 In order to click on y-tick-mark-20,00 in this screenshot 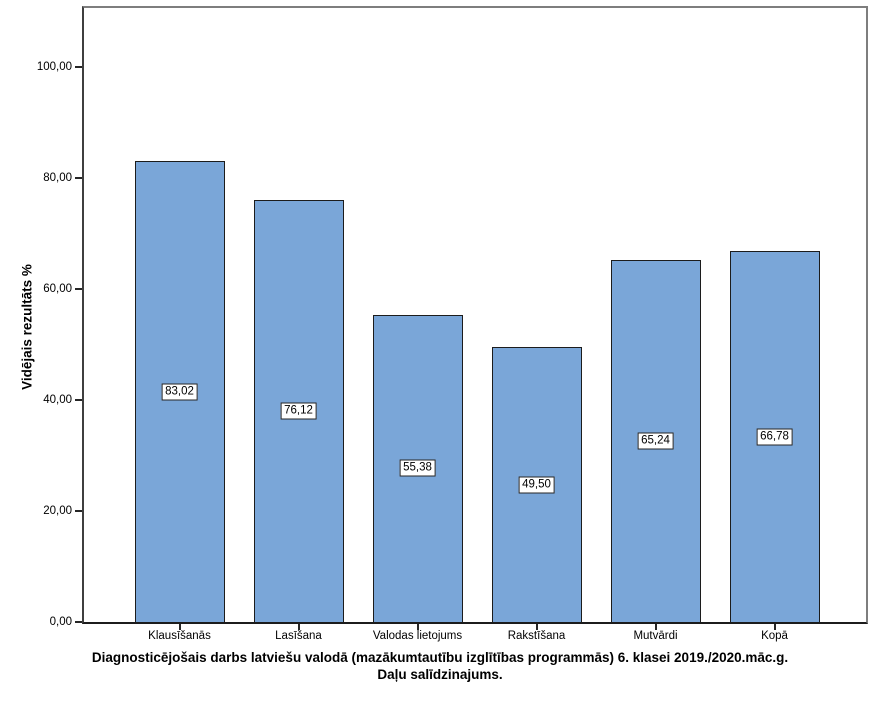, I will do `click(78, 511)`.